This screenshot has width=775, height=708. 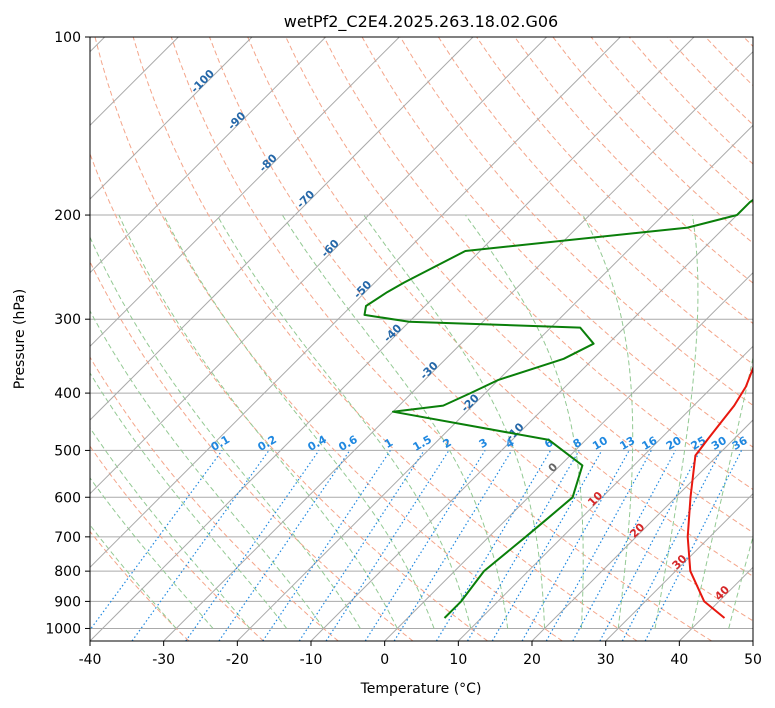 What do you see at coordinates (268, 162) in the screenshot?
I see `isotherm-label: -80` at bounding box center [268, 162].